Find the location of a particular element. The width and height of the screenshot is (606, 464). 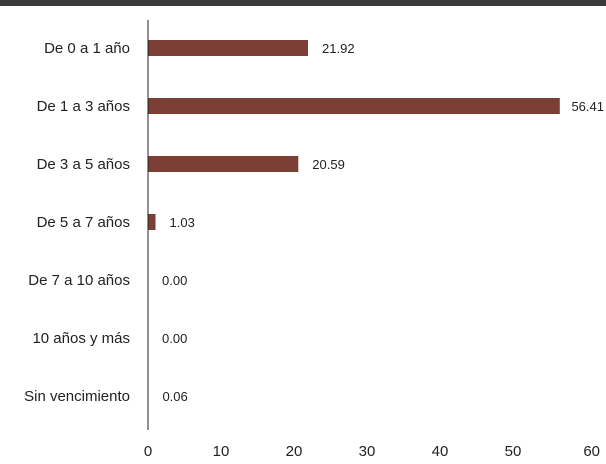

value-label-3: 20.59 is located at coordinates (328, 164).